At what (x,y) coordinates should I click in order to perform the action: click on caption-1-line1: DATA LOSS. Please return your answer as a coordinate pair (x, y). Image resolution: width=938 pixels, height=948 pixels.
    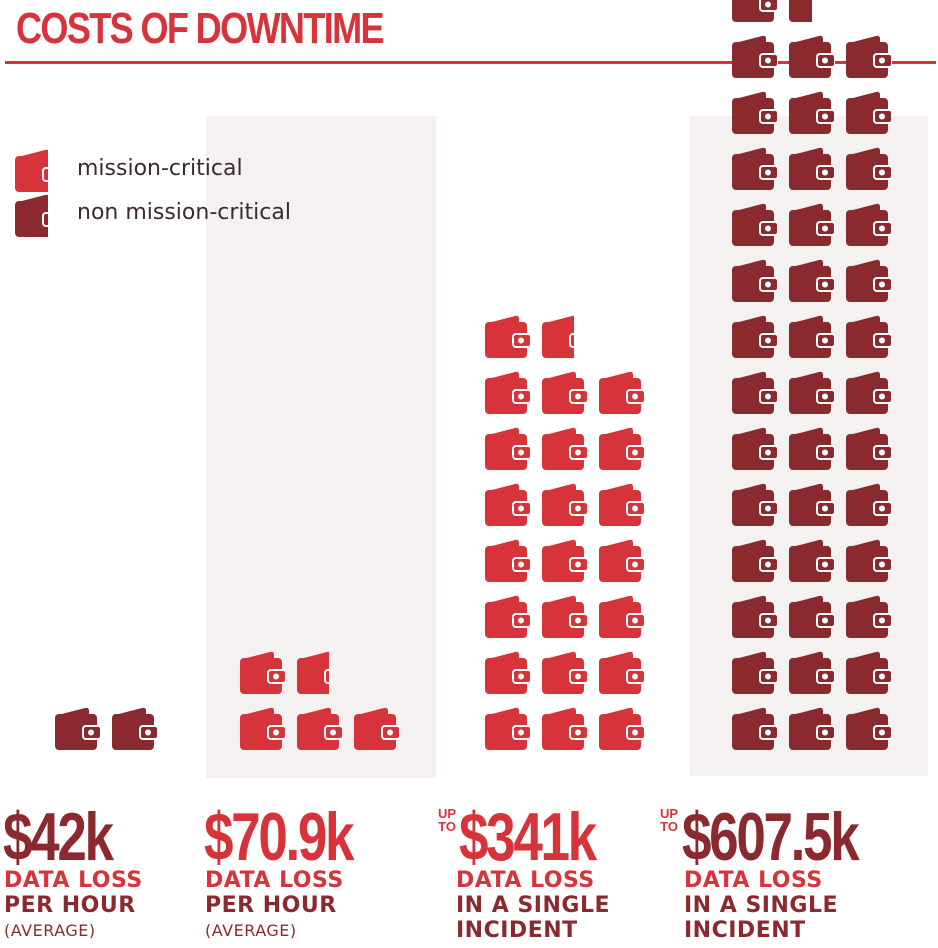
    Looking at the image, I should click on (73, 880).